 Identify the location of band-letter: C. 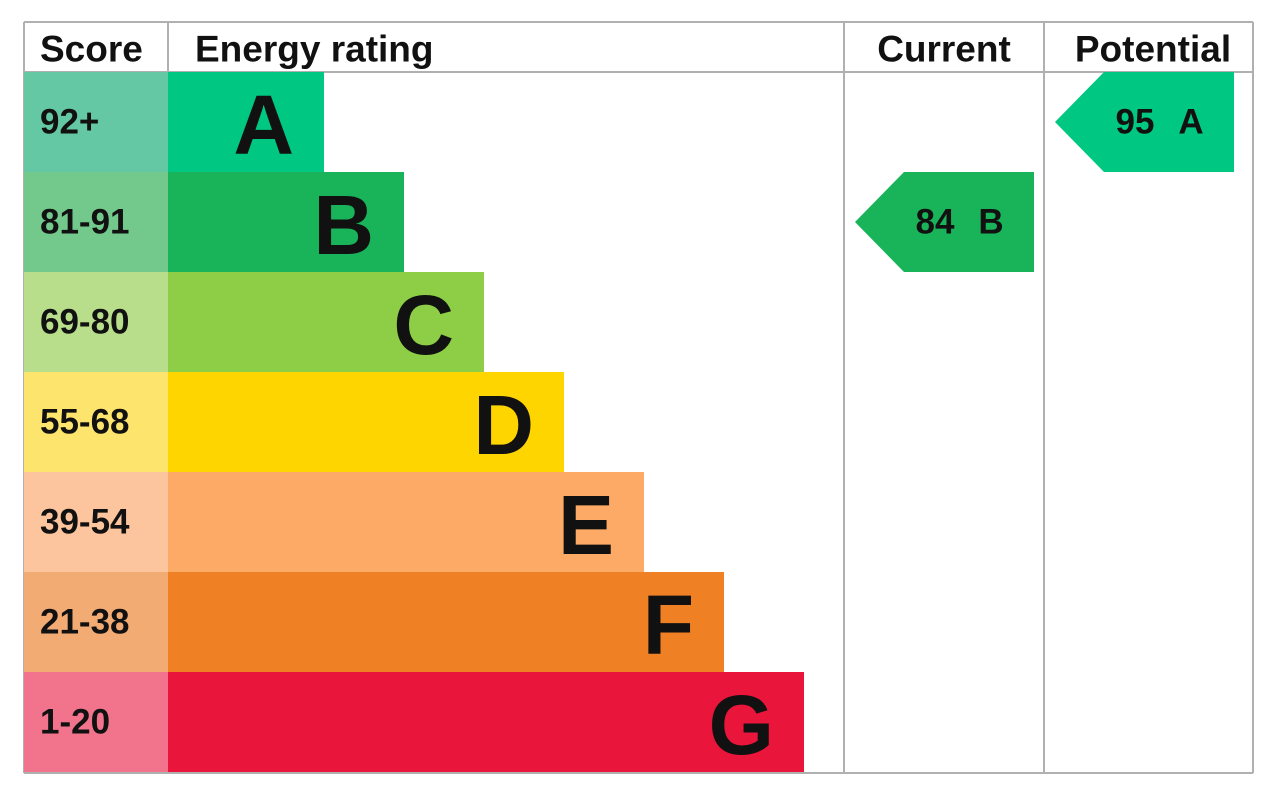
(423, 325).